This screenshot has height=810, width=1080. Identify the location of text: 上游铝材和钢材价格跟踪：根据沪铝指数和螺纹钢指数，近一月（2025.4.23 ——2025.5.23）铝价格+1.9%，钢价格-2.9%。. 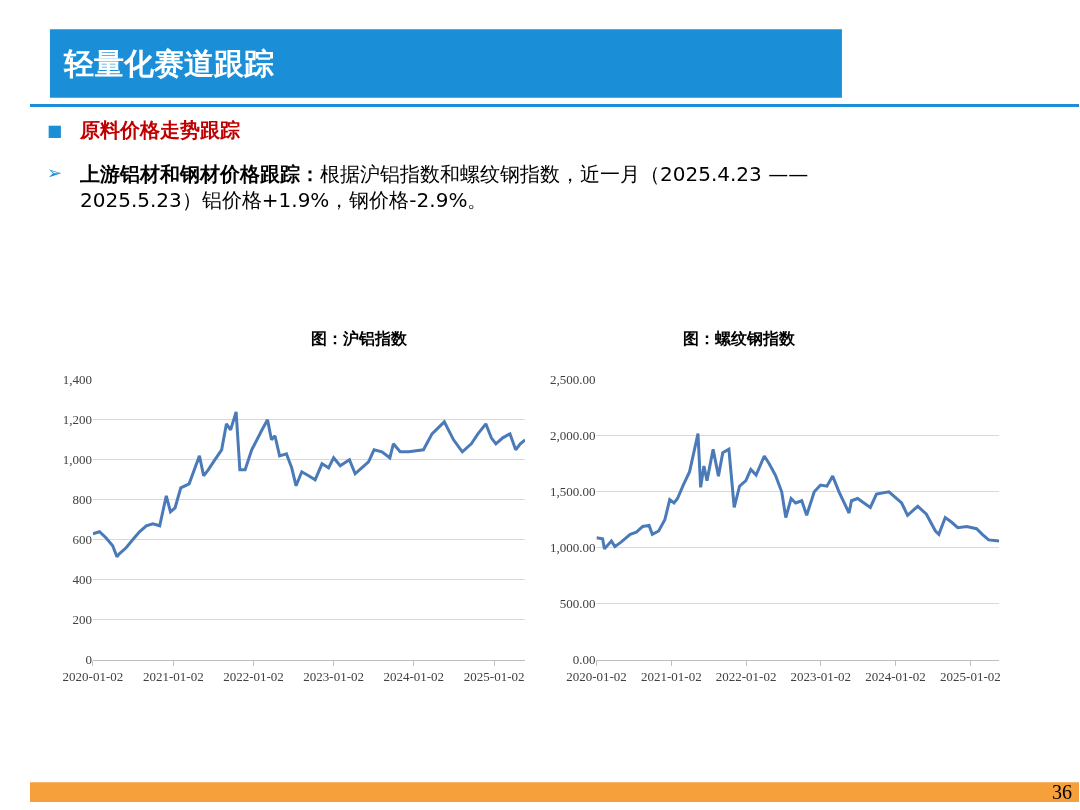
(444, 187).